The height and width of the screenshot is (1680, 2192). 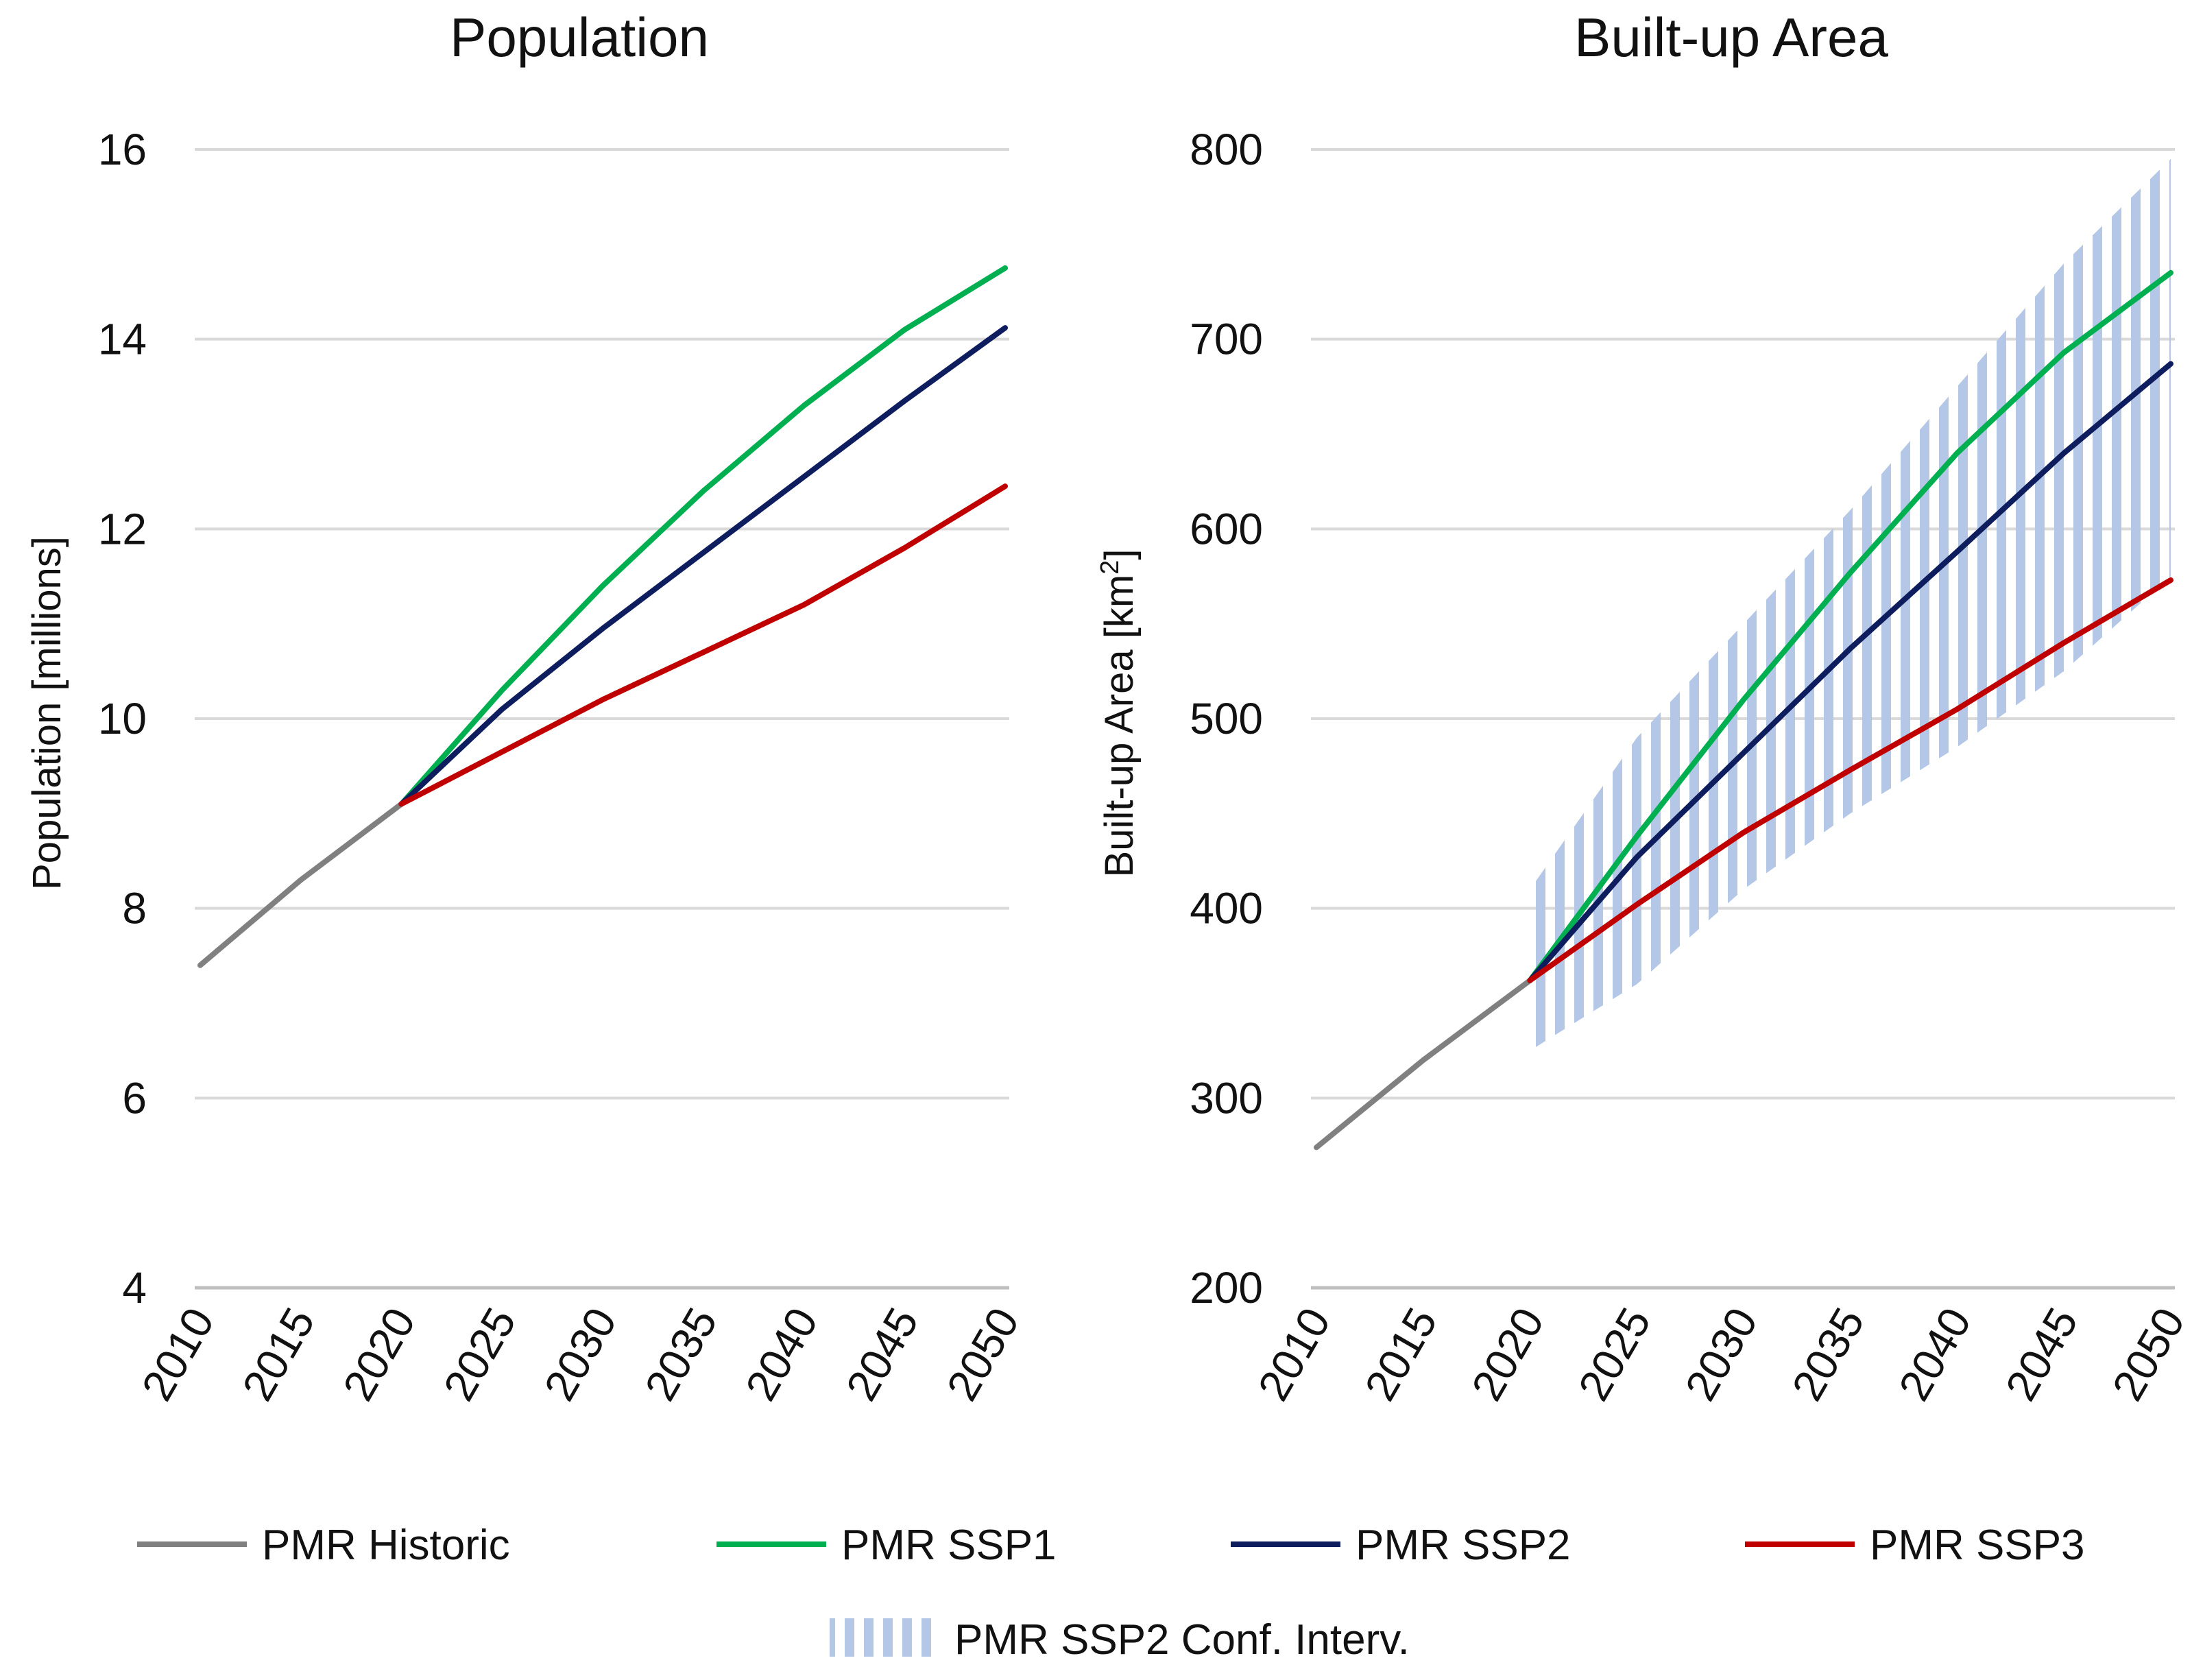 I want to click on y-tick-label: 16, so click(x=122, y=149).